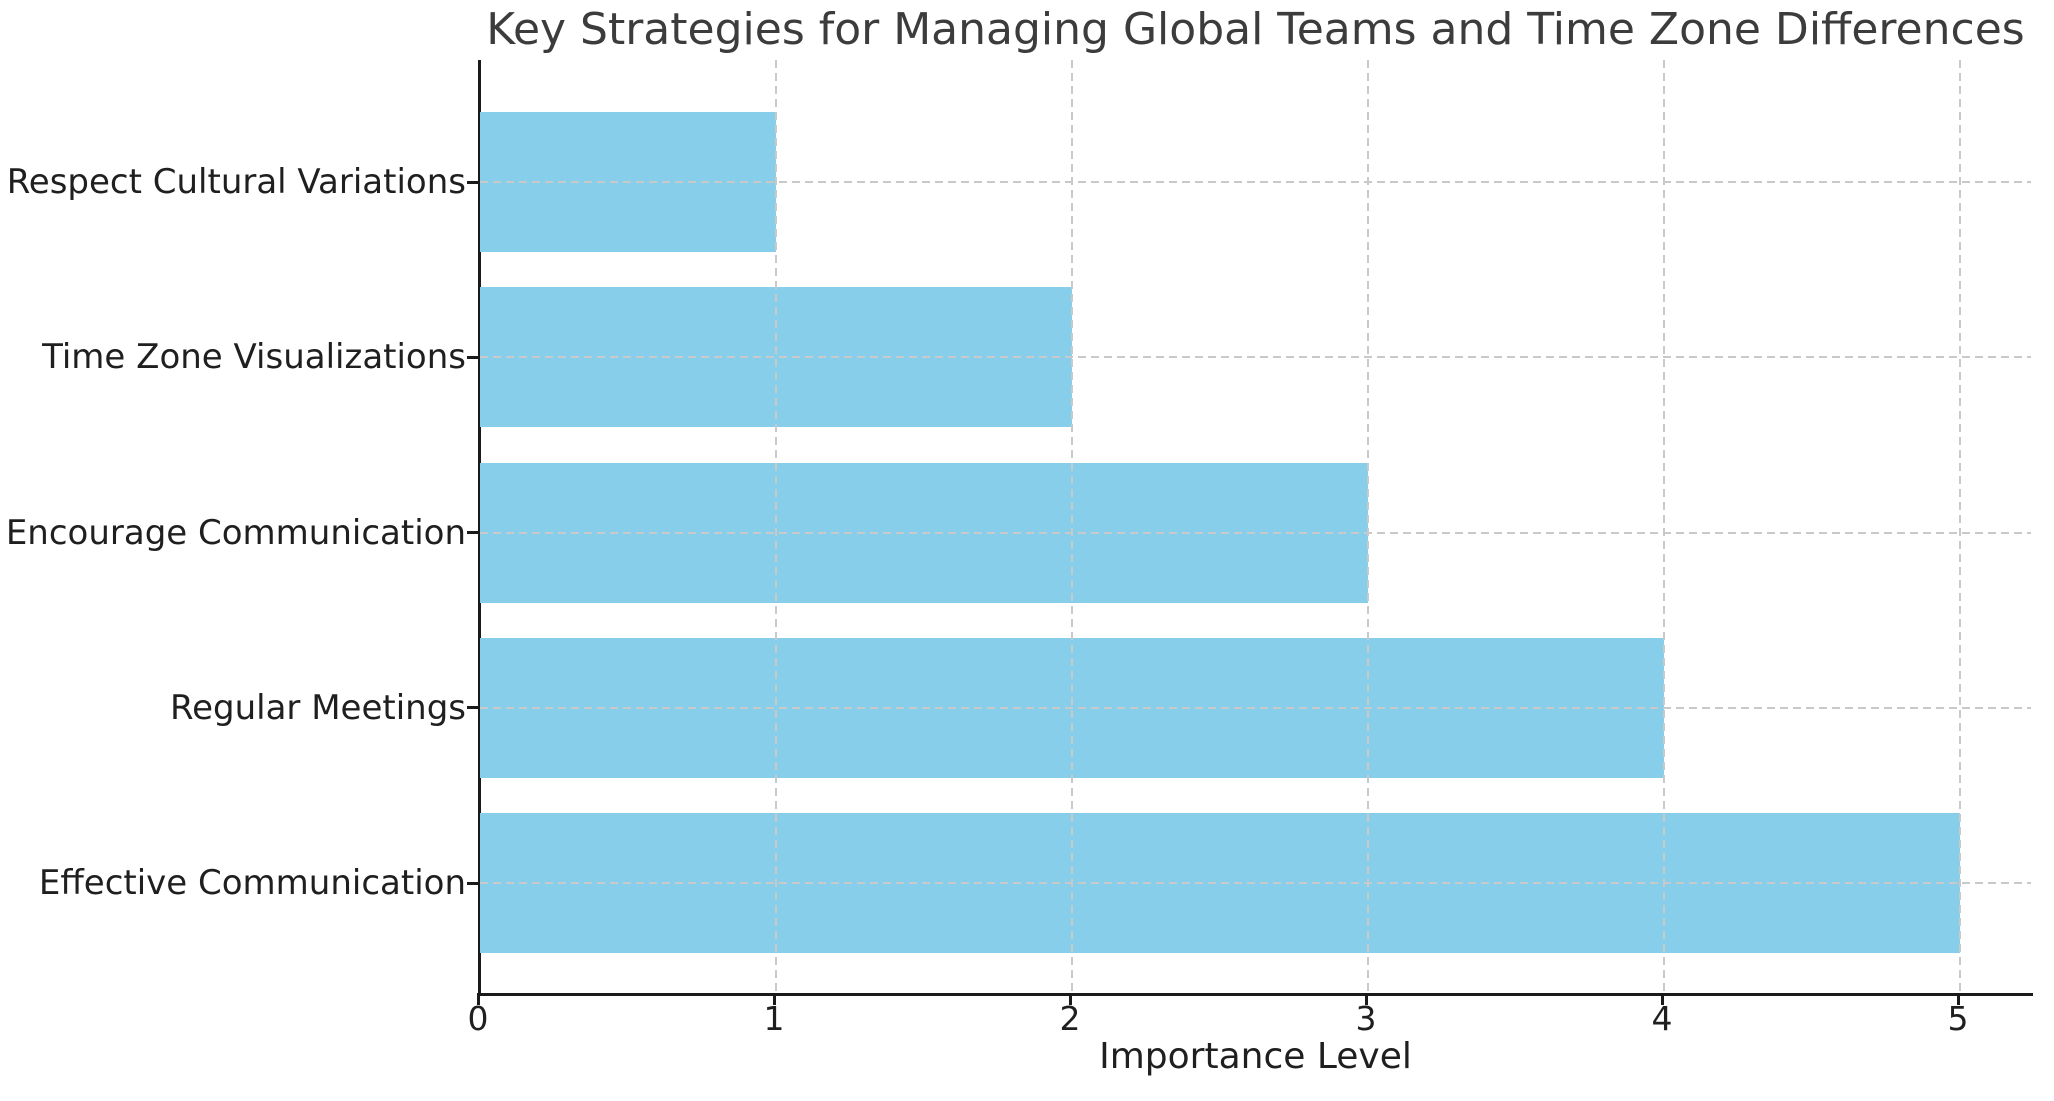  Describe the element at coordinates (478, 1018) in the screenshot. I see `x-tick-label: 0` at that location.